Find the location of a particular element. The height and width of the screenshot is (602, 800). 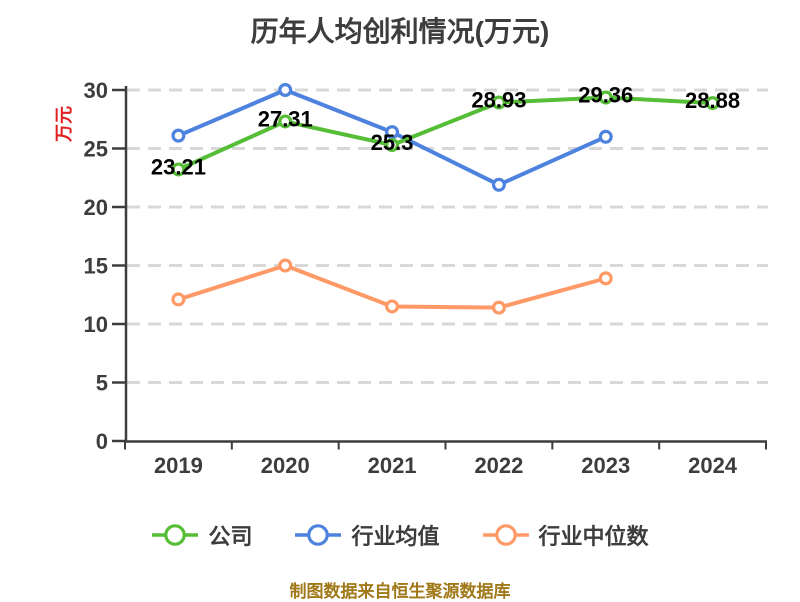

y-tick-label: 0 is located at coordinates (102, 441).